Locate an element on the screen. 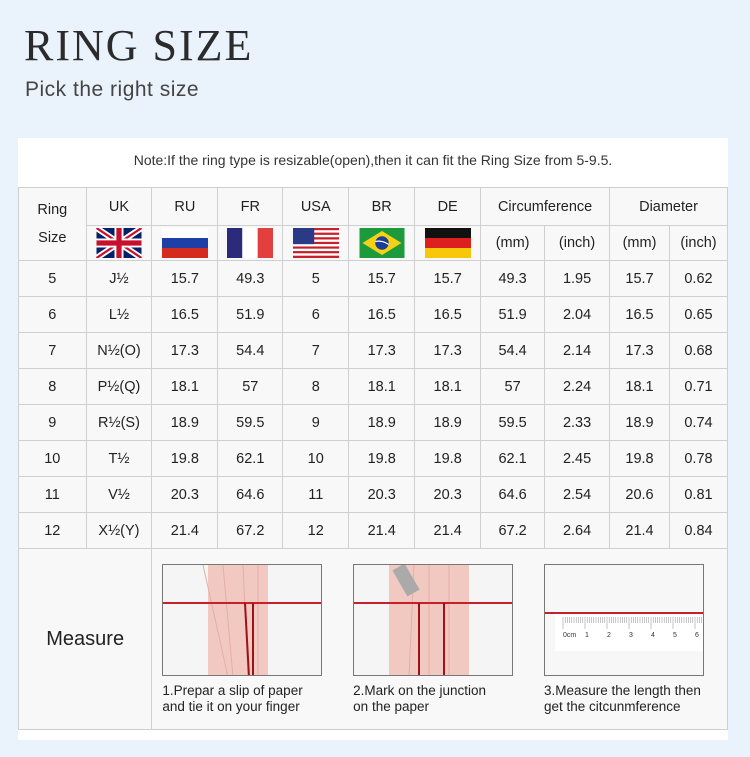  fr-cell: 64.6 is located at coordinates (250, 494).